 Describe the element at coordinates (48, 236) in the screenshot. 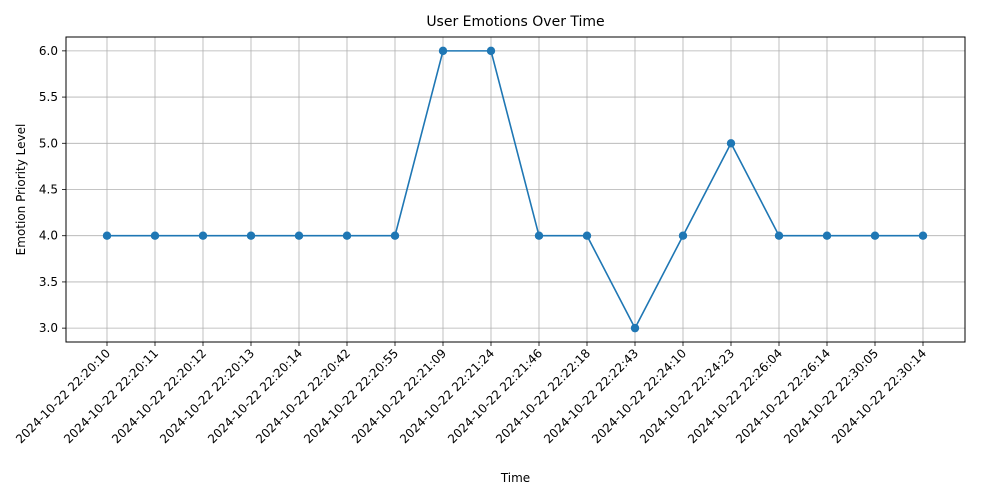

I see `y-tick-label: 4.0` at that location.